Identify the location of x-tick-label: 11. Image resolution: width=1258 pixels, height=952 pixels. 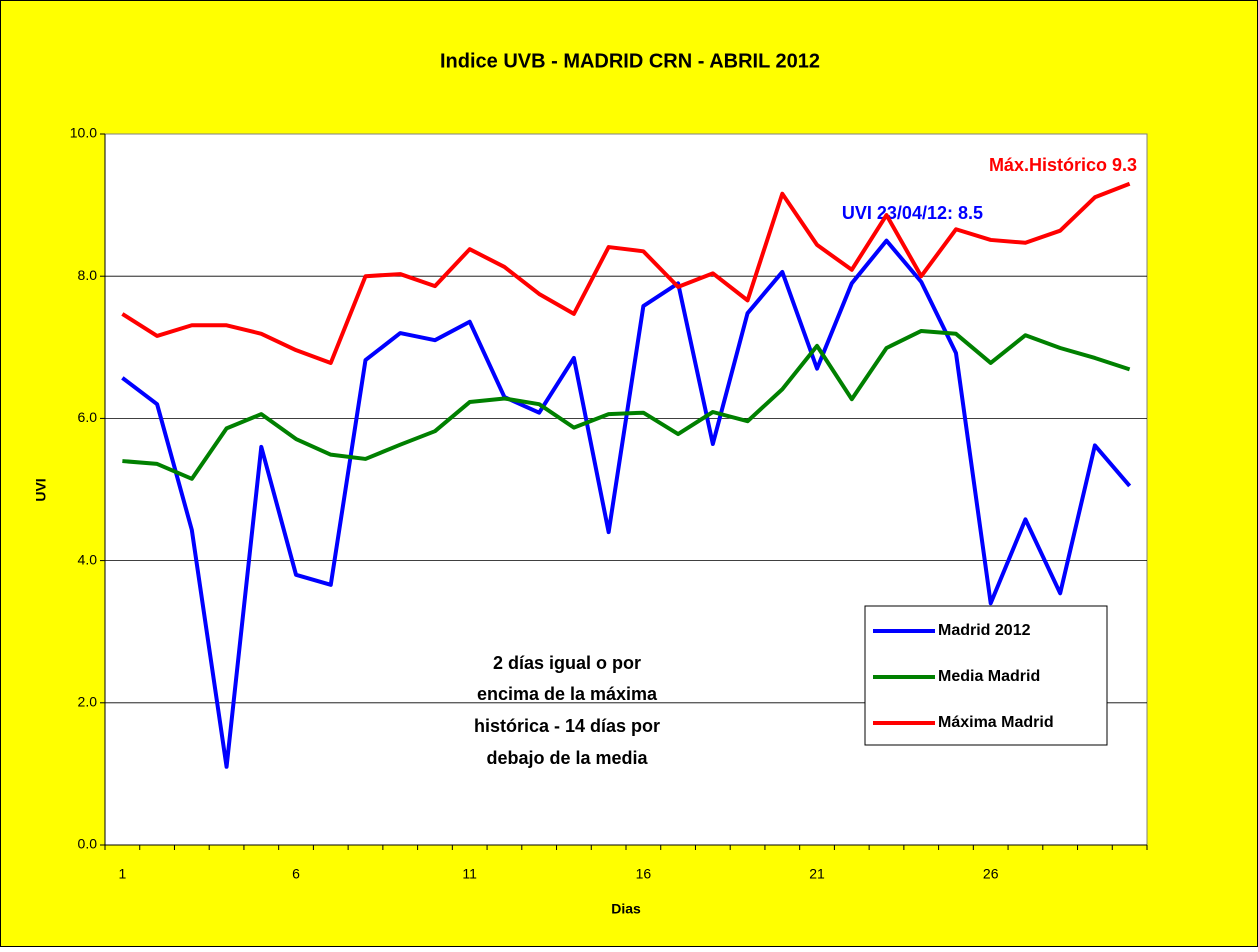
(469, 874).